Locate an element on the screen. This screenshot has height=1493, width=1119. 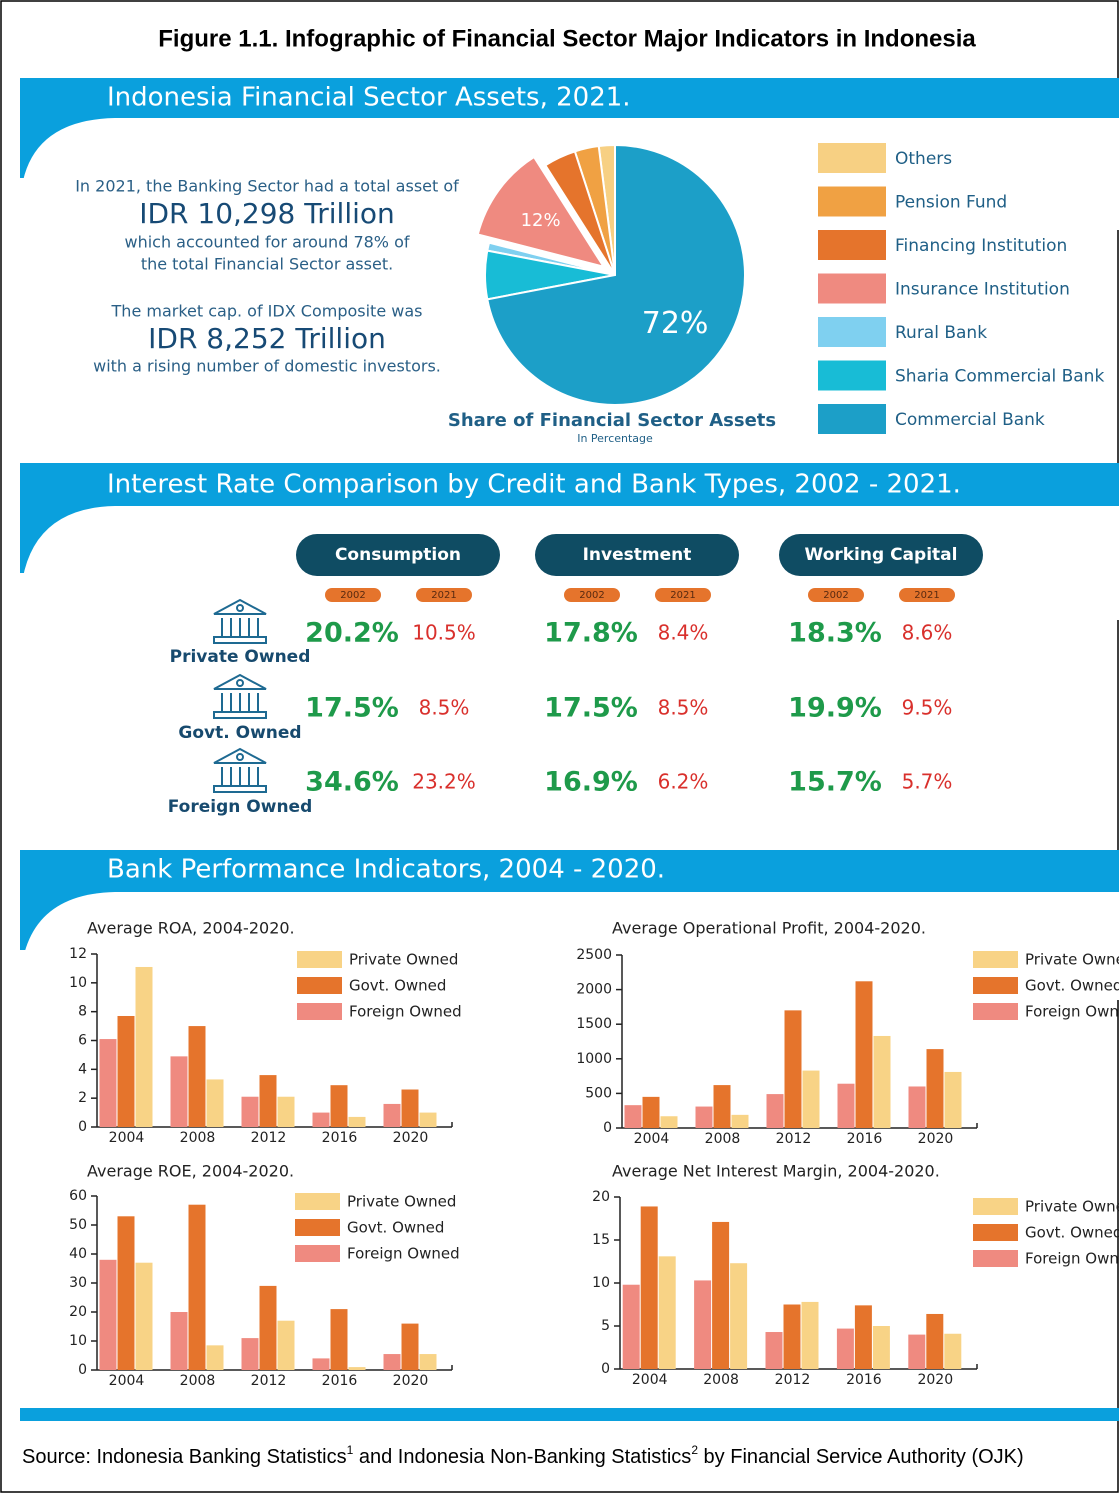
bank-type: Foreign Owned is located at coordinates (240, 807).